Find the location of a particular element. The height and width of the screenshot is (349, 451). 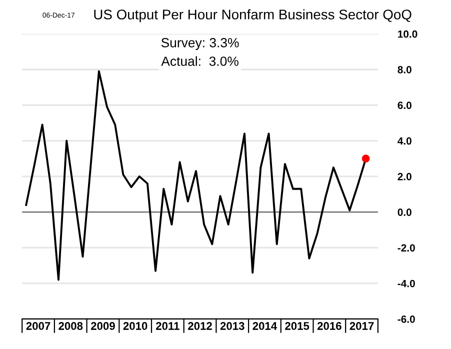

x-tick-label: 2011 is located at coordinates (168, 326).